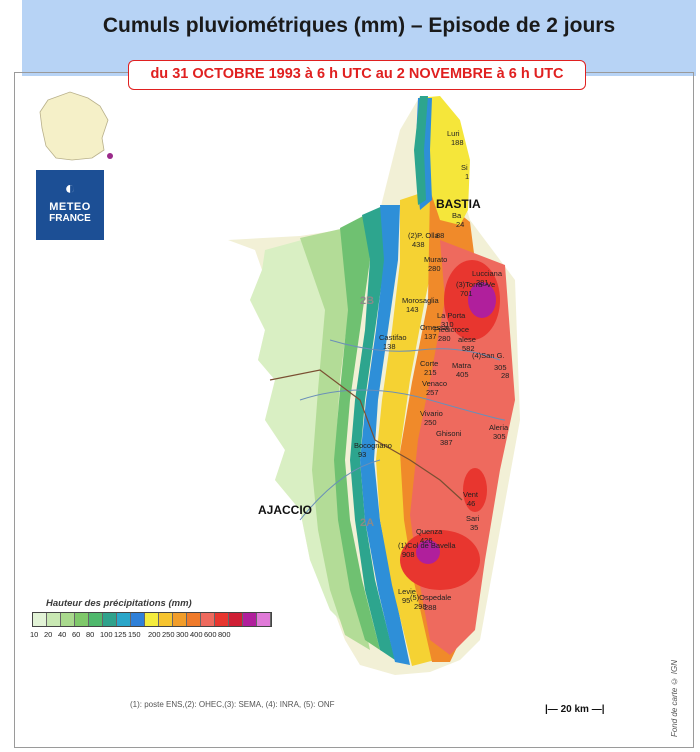 Image resolution: width=700 pixels, height=752 pixels. Describe the element at coordinates (434, 327) in the screenshot. I see `station-name: Omessa` at that location.